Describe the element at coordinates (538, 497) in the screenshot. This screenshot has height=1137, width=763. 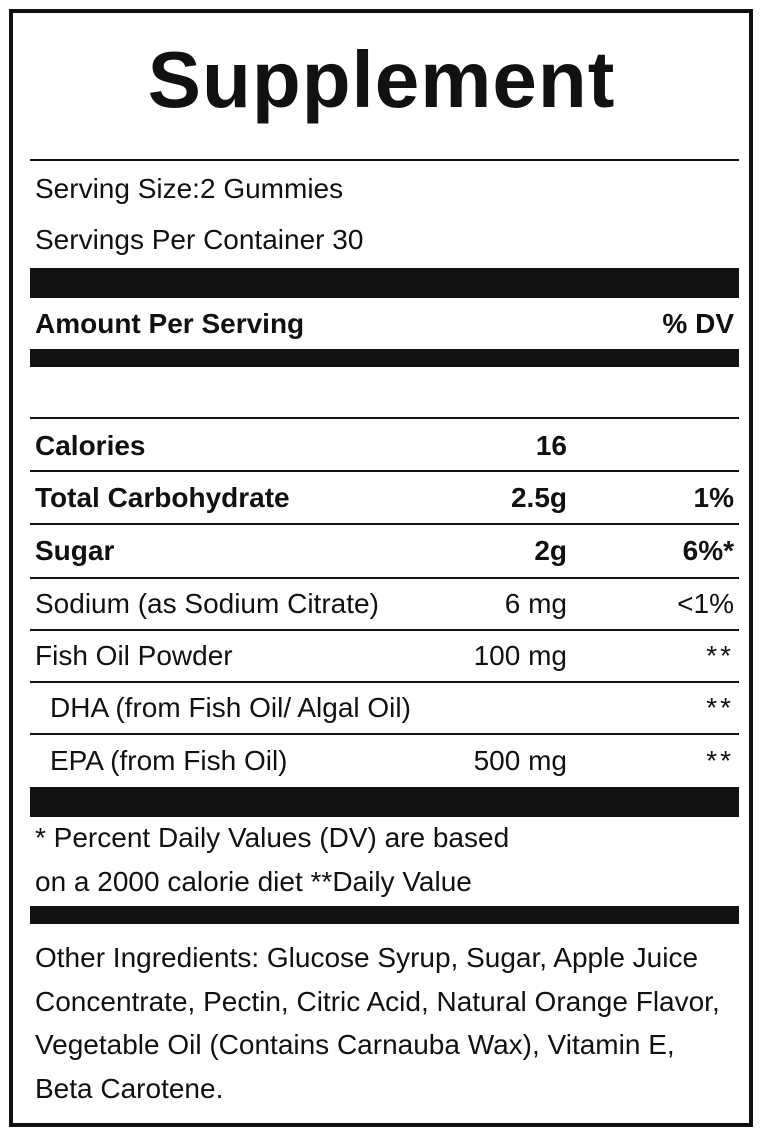
I see `row-total-carbohydrate-amount: 2.5g` at that location.